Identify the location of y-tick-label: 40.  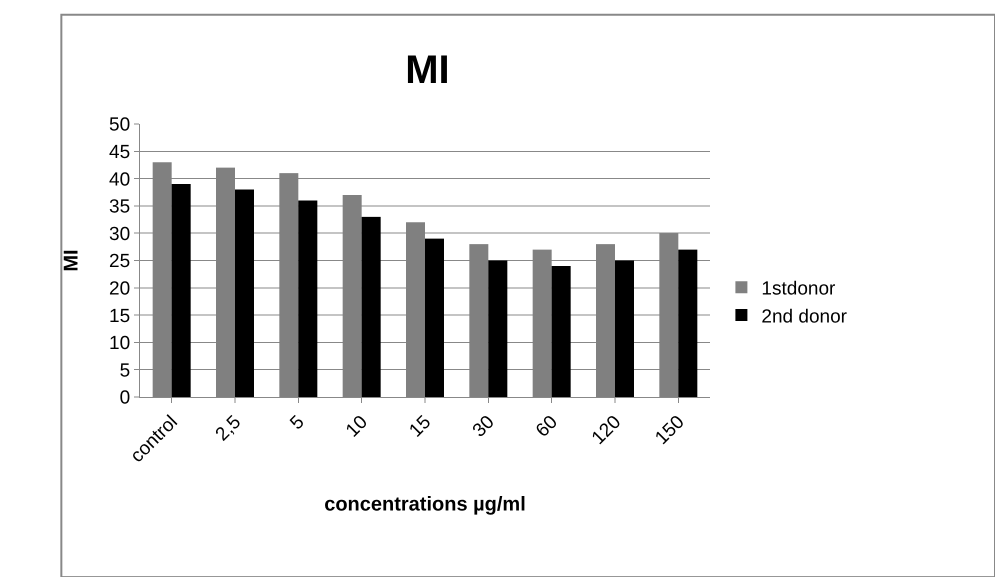
(119, 179).